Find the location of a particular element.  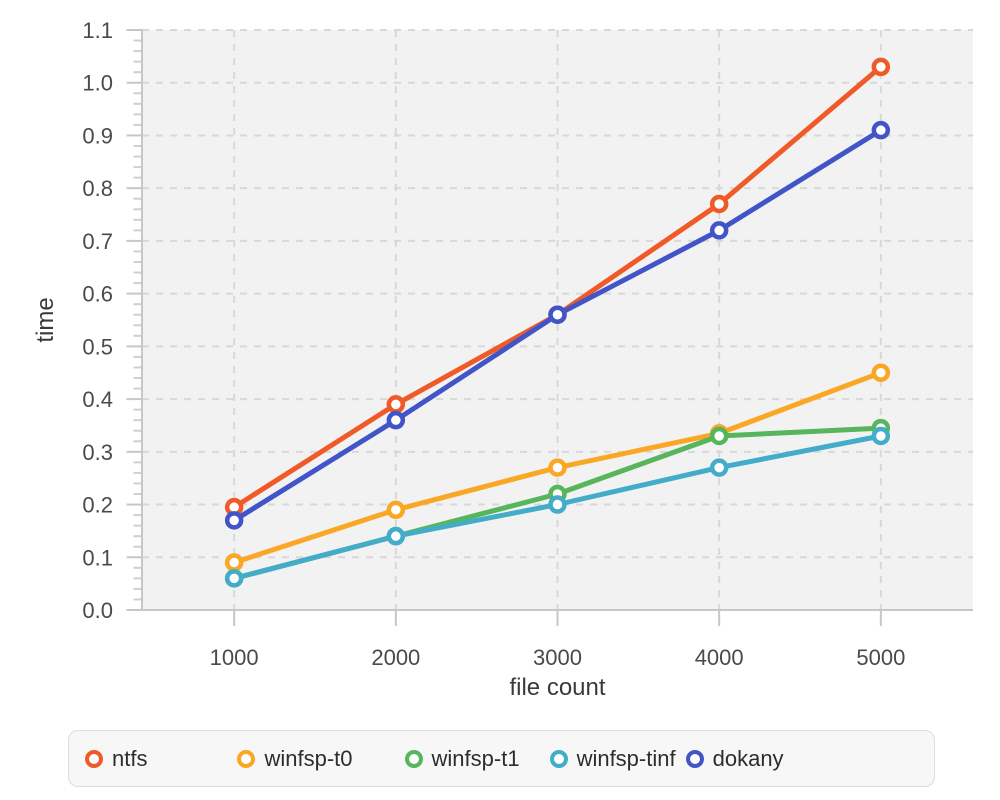

x-tick-label: 1000 is located at coordinates (234, 657).